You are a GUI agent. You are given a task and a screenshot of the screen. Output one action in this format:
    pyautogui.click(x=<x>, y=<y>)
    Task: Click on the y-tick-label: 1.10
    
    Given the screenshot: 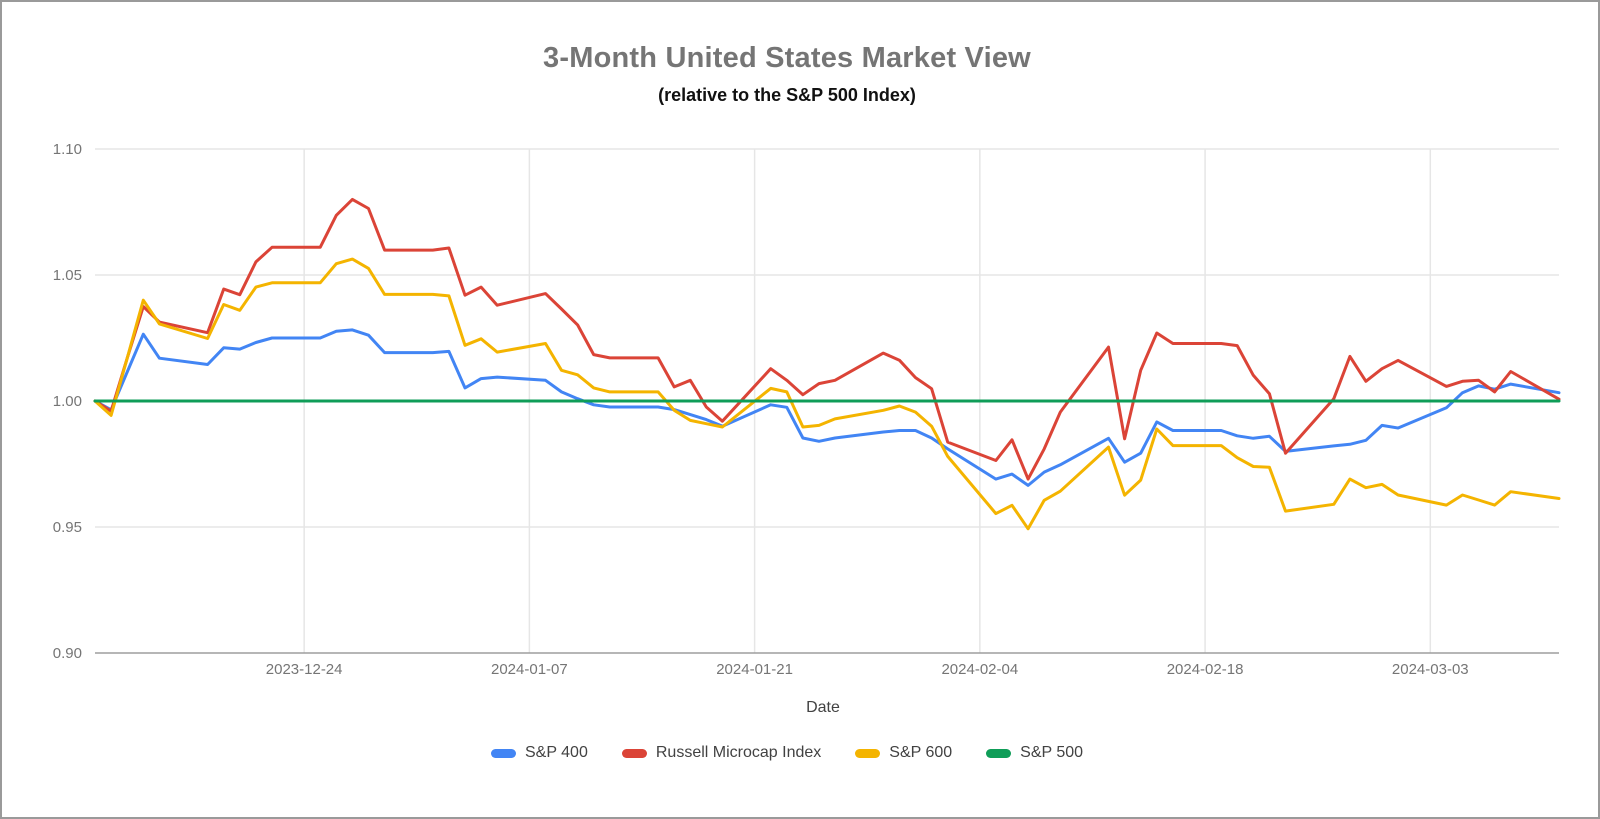 What is the action you would take?
    pyautogui.click(x=67, y=149)
    